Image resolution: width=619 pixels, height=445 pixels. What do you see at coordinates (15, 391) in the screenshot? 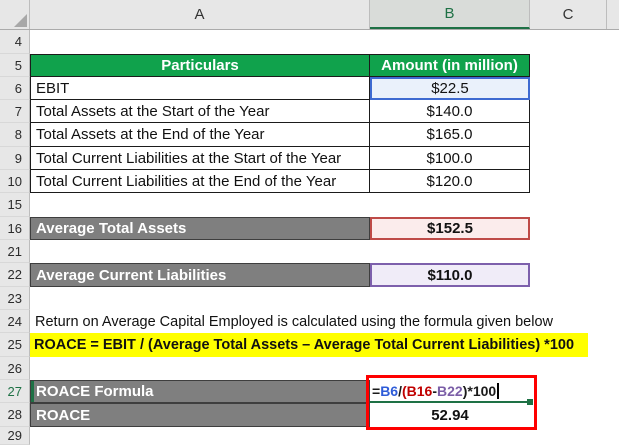
I see `row-header-27: 27` at bounding box center [15, 391].